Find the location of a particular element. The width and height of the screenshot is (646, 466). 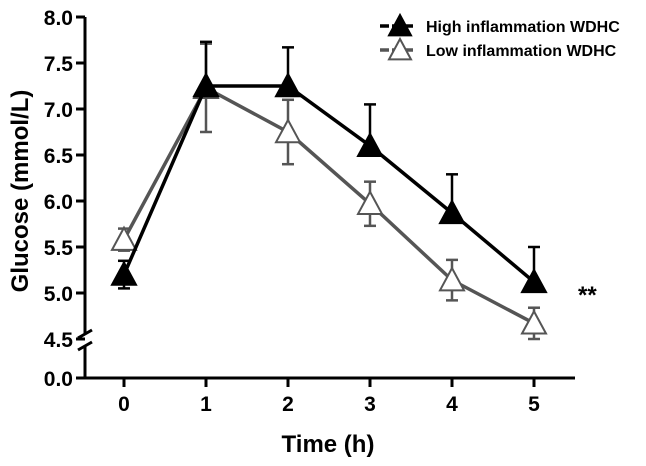

x-axis-title: Time (h) is located at coordinates (328, 444).